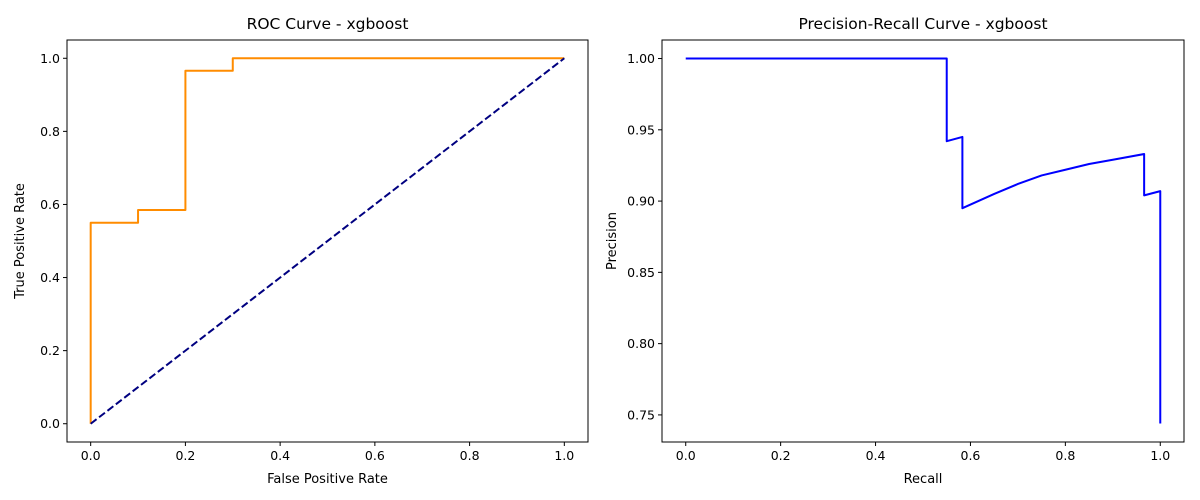  What do you see at coordinates (185, 455) in the screenshot?
I see `roc-xtick-label: 0.2` at bounding box center [185, 455].